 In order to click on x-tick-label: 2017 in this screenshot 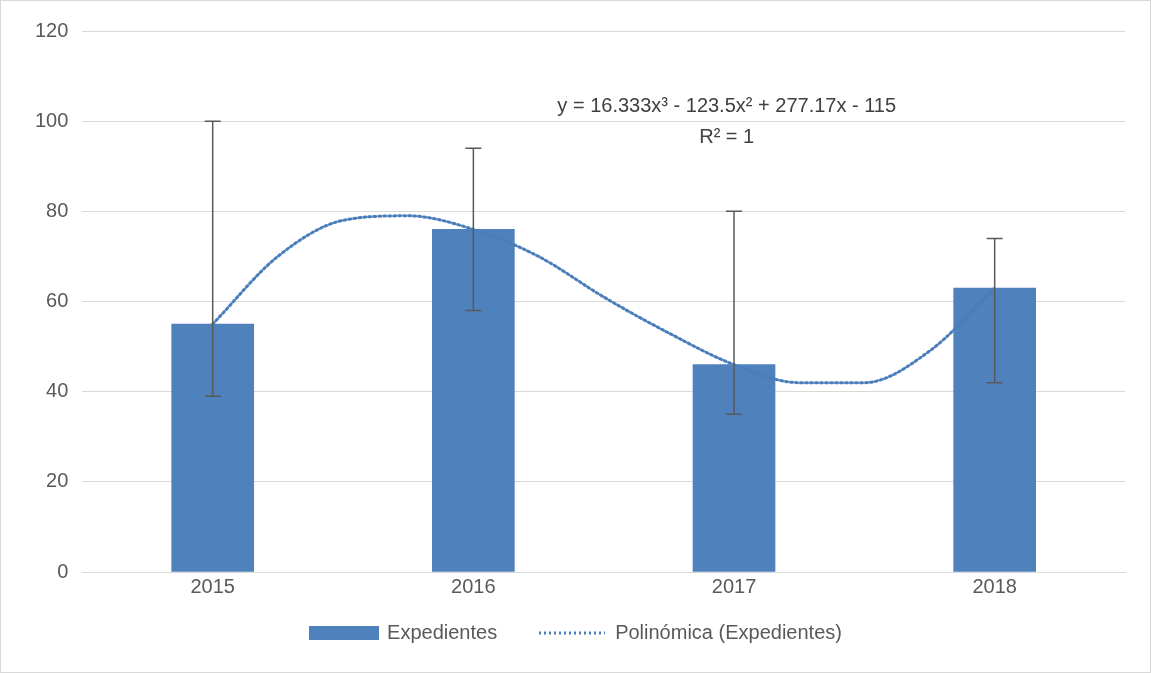, I will do `click(734, 585)`.